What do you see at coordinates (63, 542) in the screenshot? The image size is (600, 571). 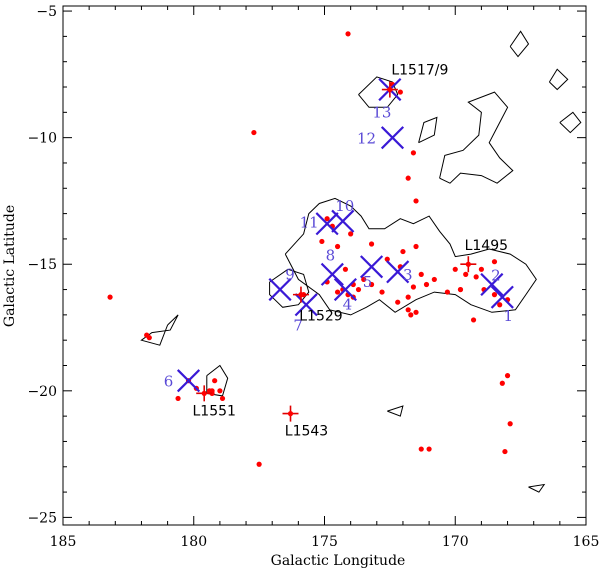 I see `x-tick-label: 185` at bounding box center [63, 542].